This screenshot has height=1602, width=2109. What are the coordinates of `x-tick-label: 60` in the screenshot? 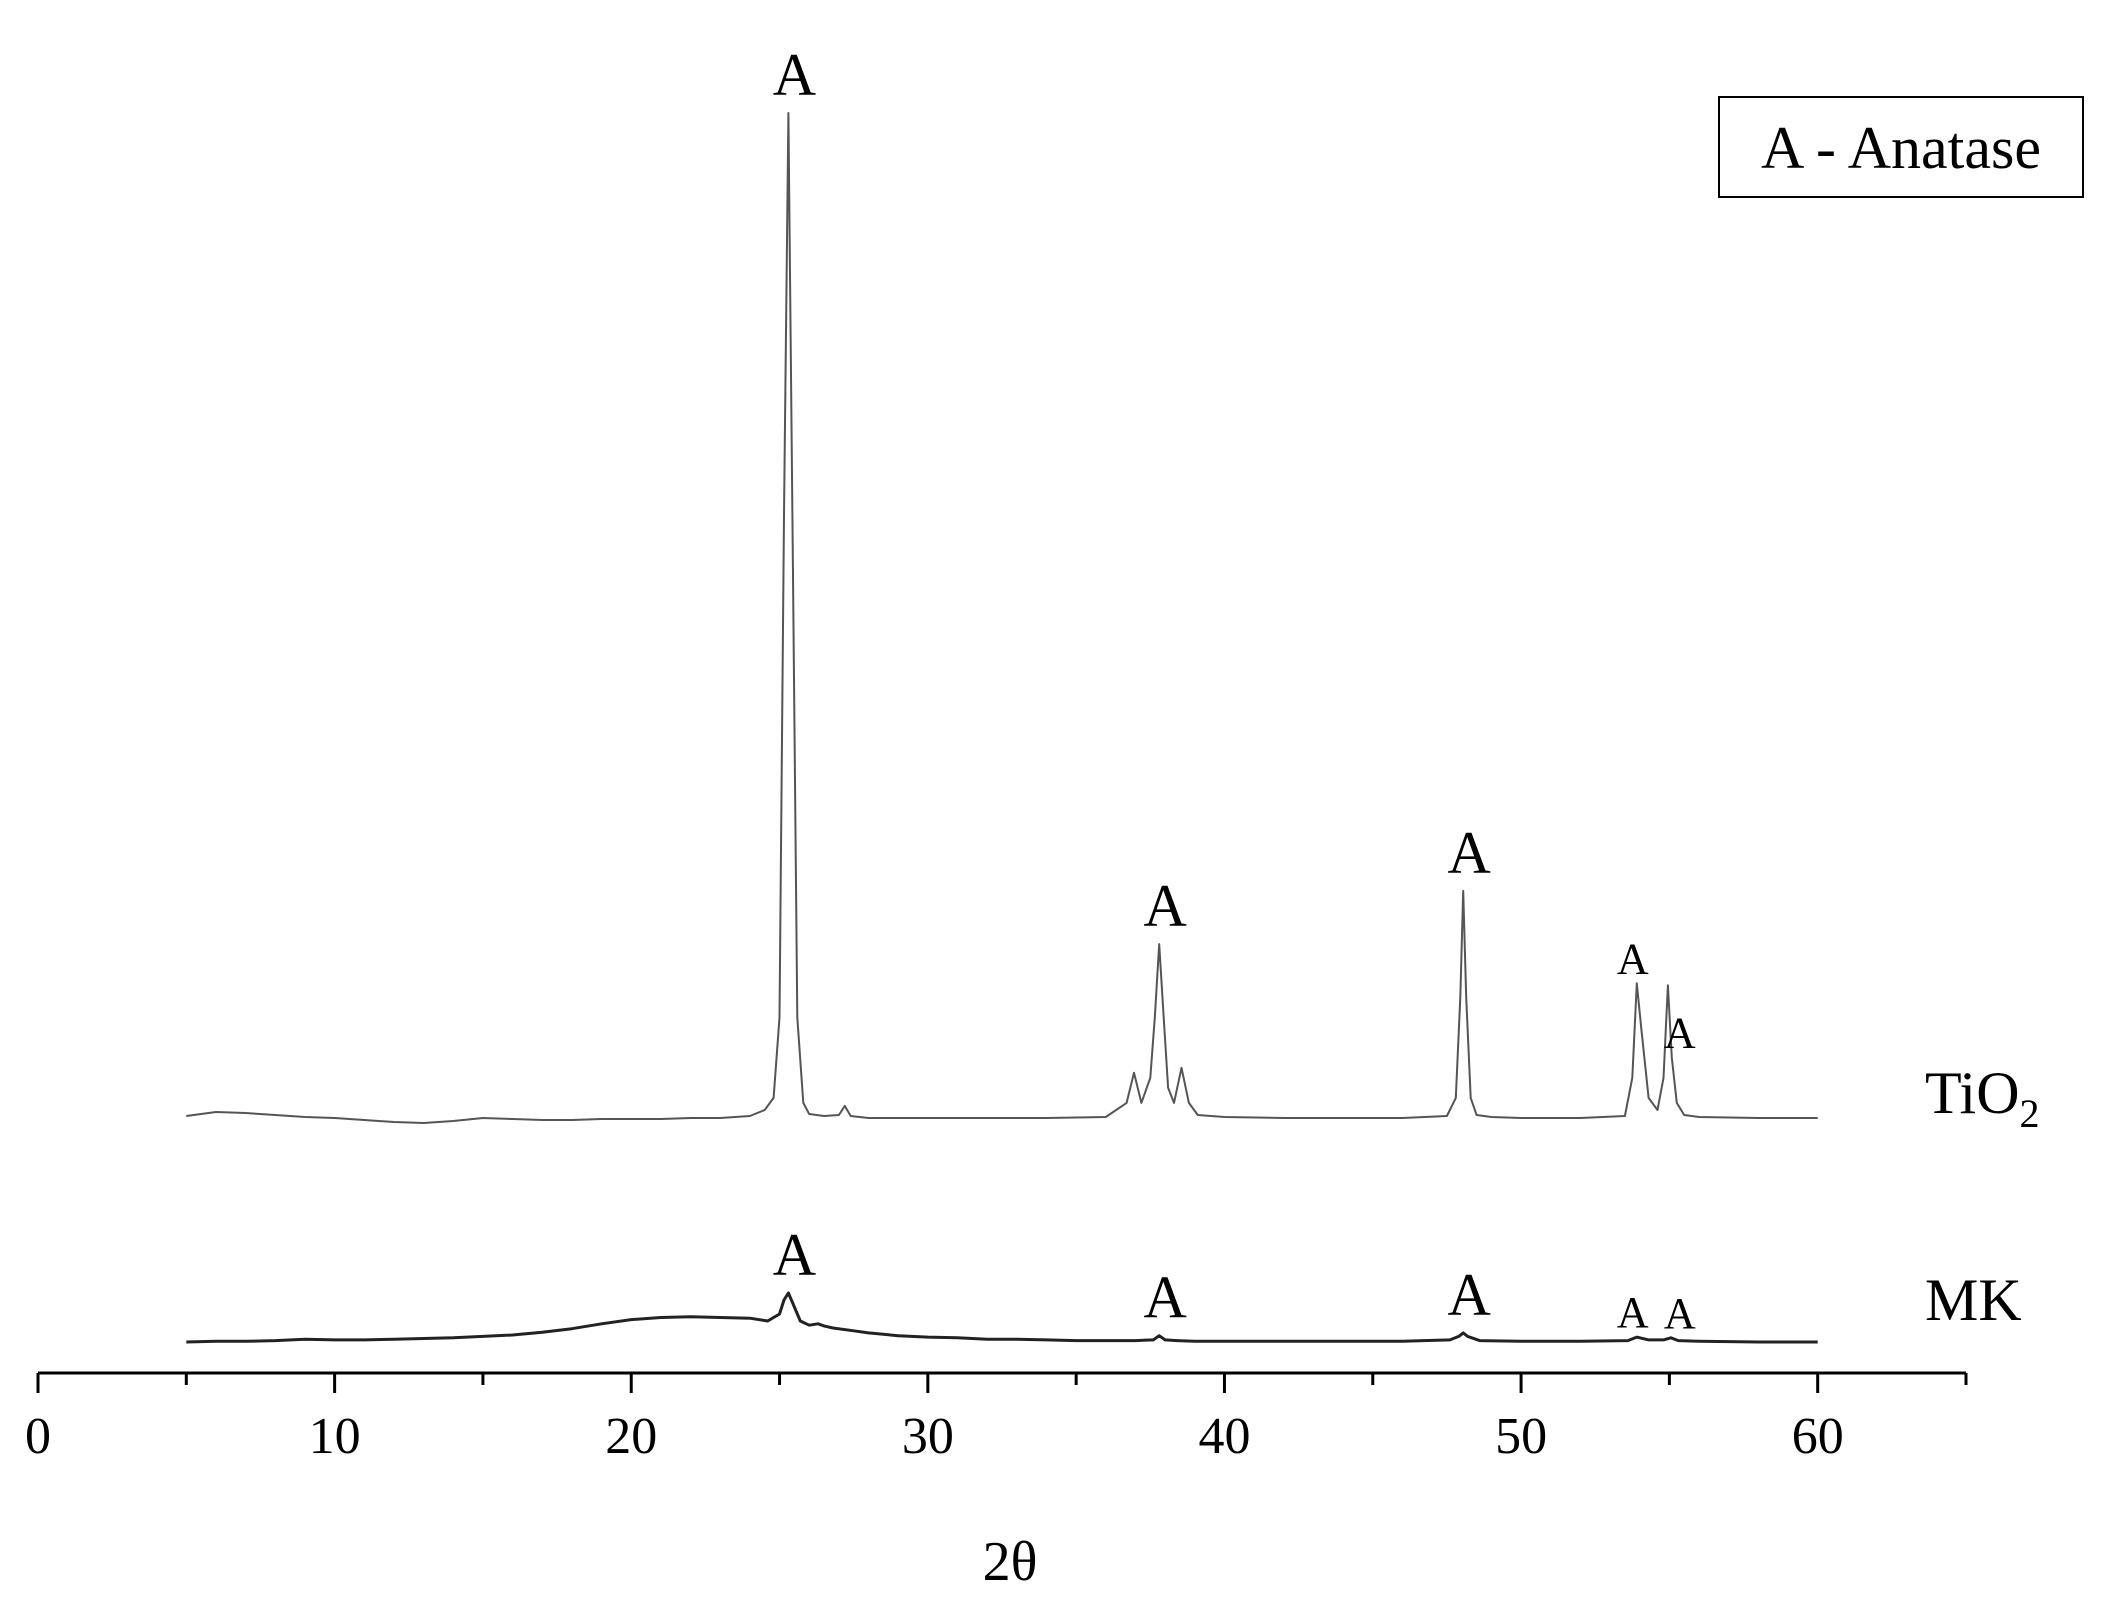 It's located at (1818, 1436).